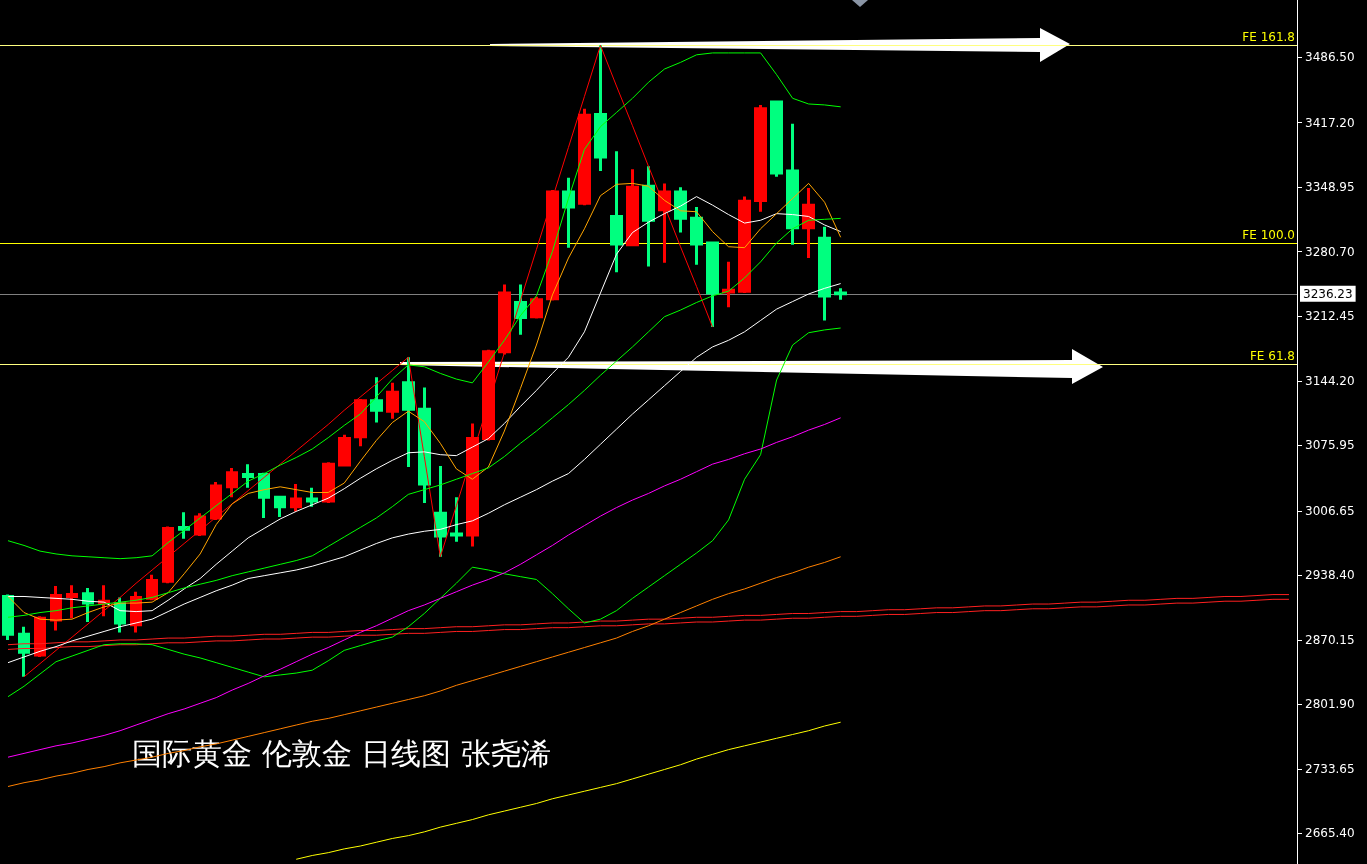 The height and width of the screenshot is (864, 1367). Describe the element at coordinates (1330, 833) in the screenshot. I see `y-tick-label: 2665.40` at that location.